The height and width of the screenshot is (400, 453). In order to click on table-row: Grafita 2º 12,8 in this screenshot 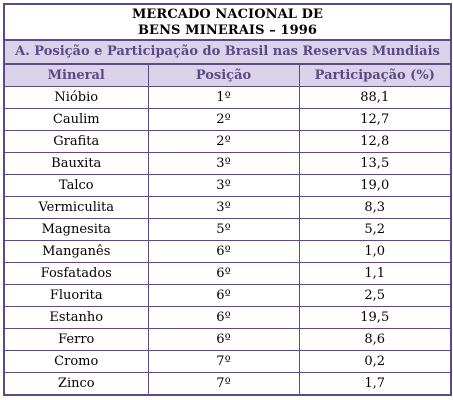, I will do `click(227, 141)`.